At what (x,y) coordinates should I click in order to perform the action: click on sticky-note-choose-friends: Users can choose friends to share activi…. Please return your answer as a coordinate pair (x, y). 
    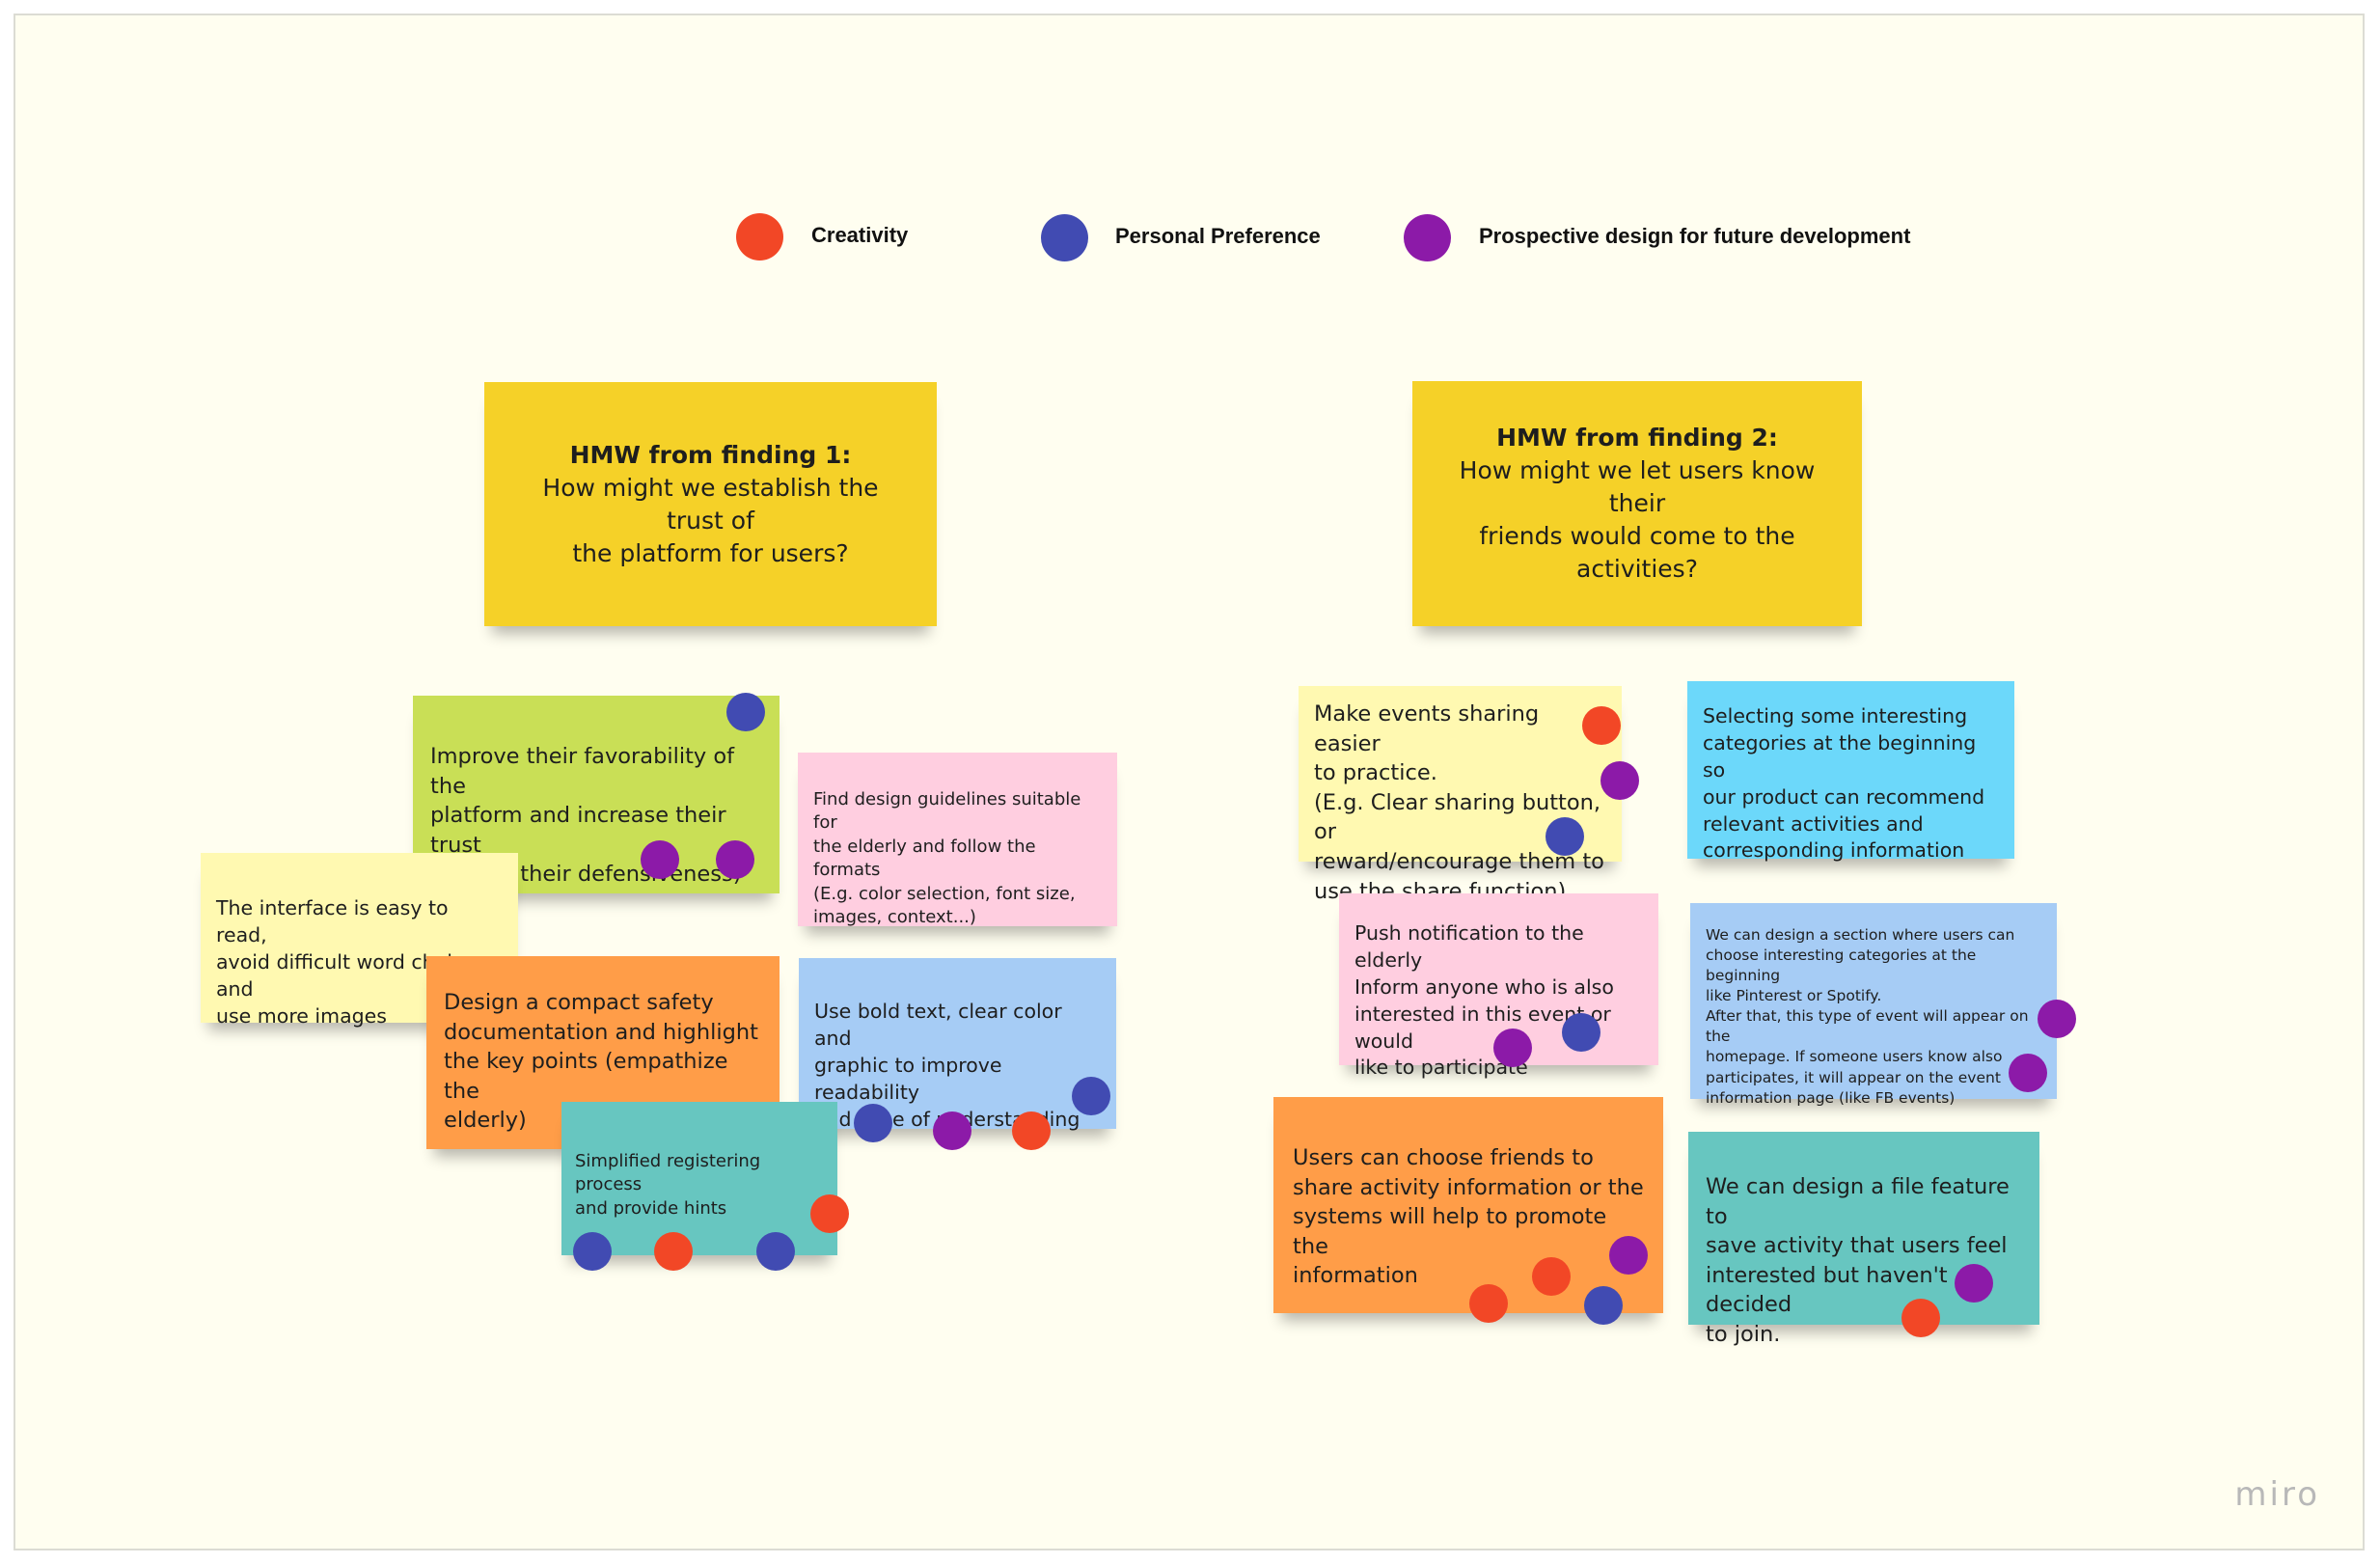
    Looking at the image, I should click on (1468, 1205).